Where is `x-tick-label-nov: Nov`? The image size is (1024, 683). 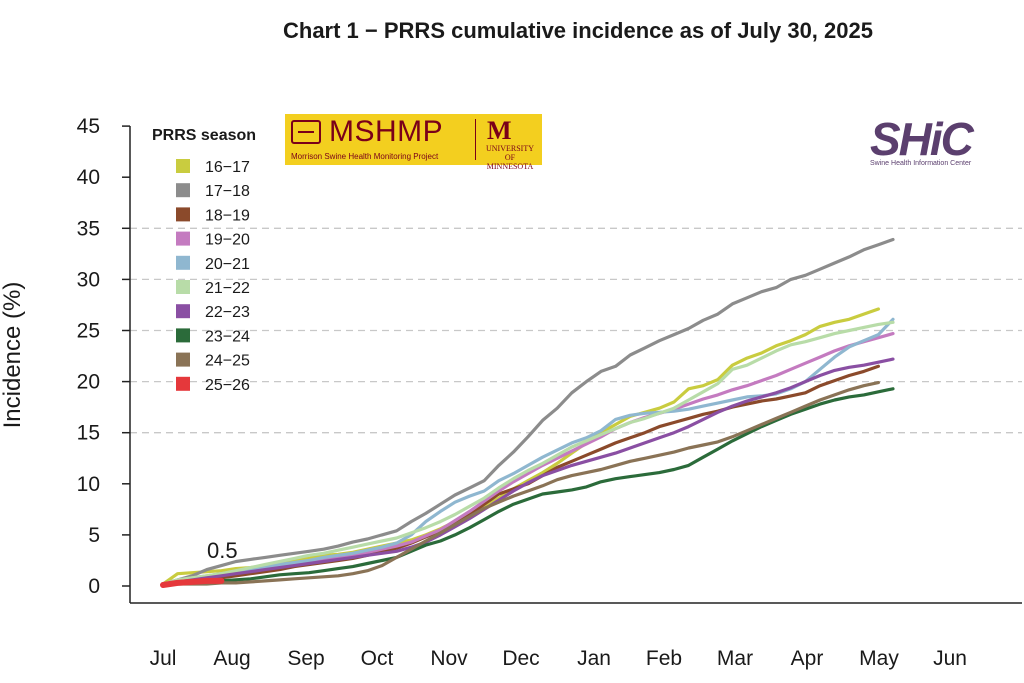 x-tick-label-nov: Nov is located at coordinates (449, 658).